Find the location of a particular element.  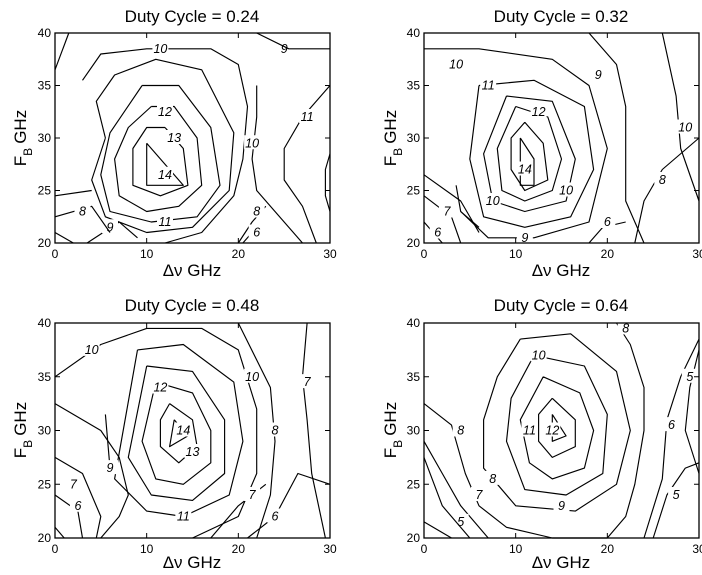

contour-level-label: 14 is located at coordinates (165, 175).